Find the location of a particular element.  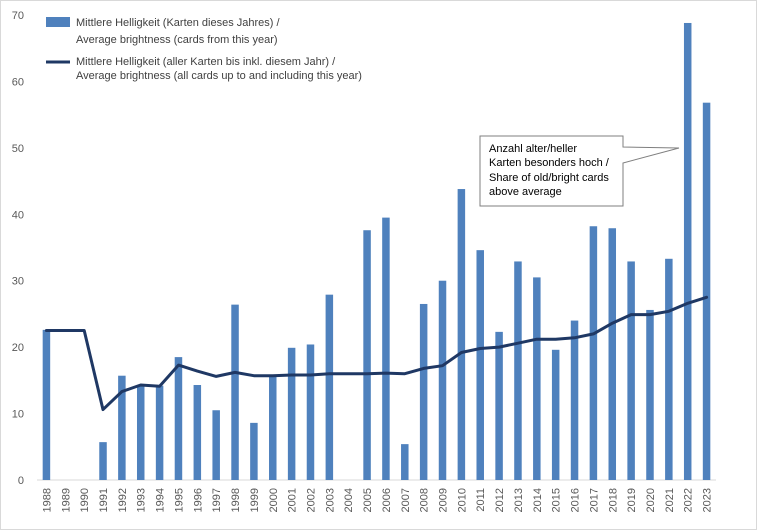

x-tick-label: 2005 is located at coordinates (368, 500).